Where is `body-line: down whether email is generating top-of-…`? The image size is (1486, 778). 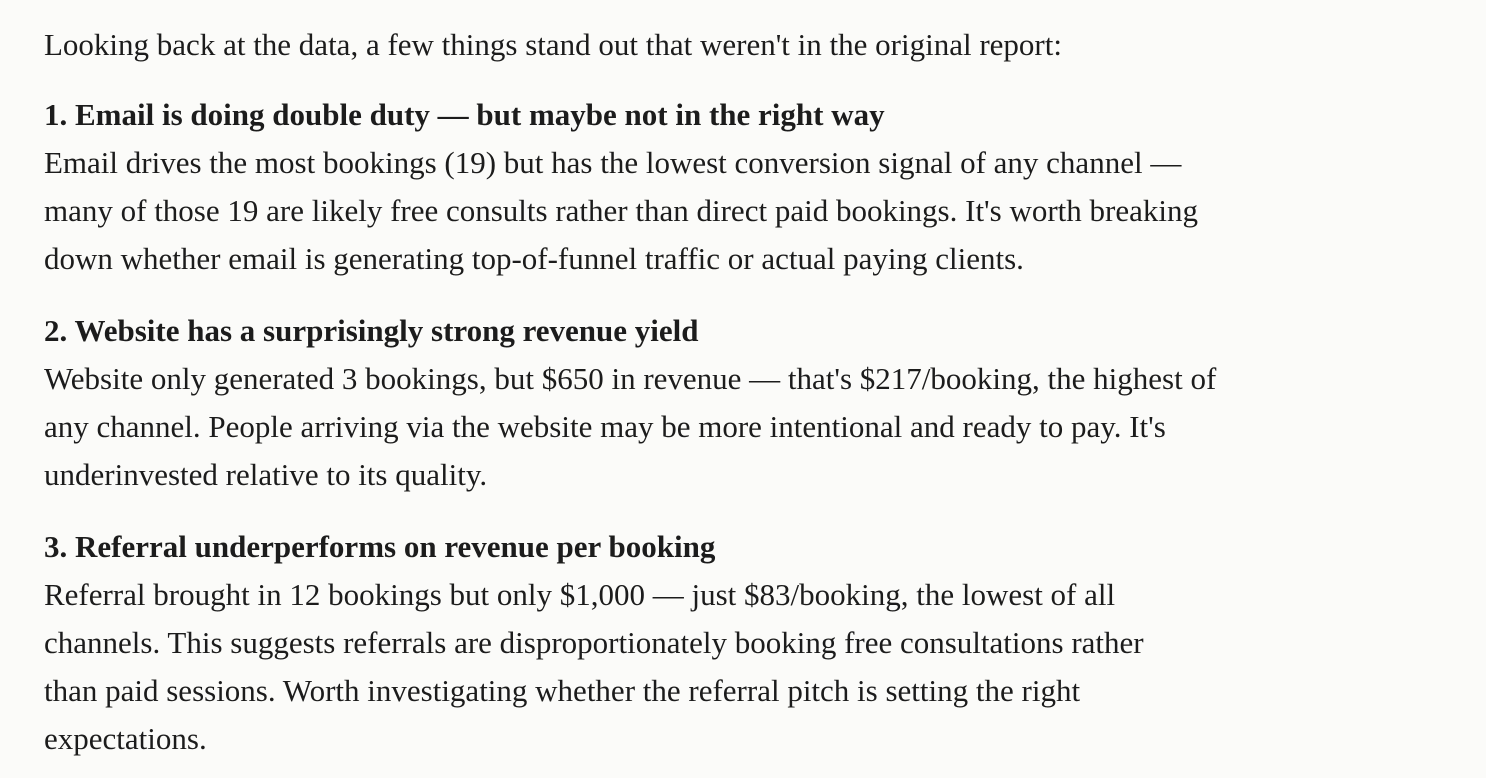 body-line: down whether email is generating top-of-… is located at coordinates (534, 258).